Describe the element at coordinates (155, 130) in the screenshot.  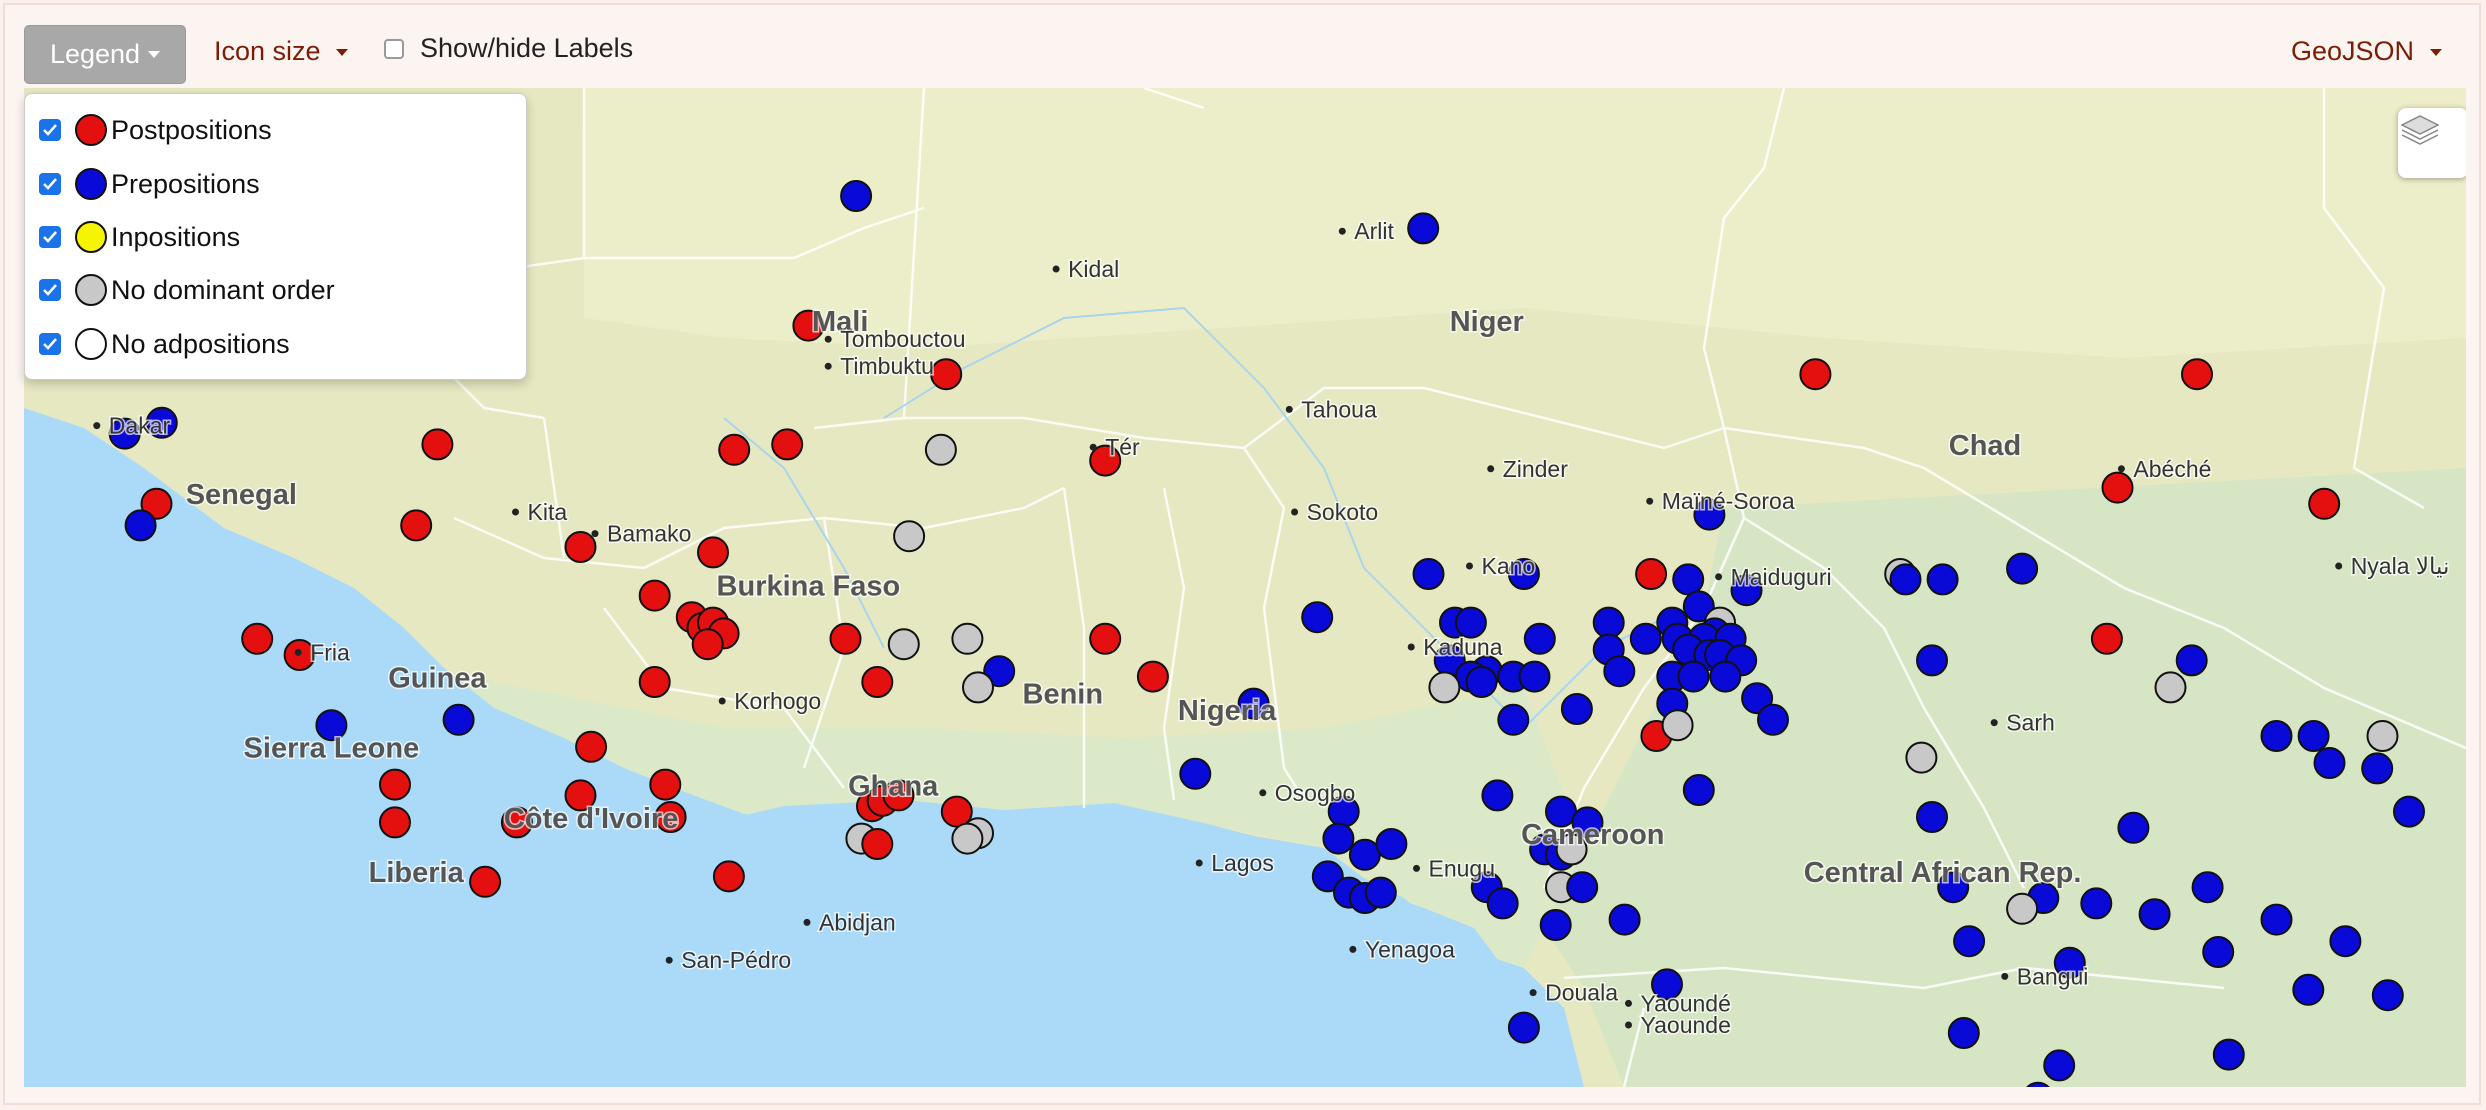
I see `legend-item-postpositions: Postpositions` at that location.